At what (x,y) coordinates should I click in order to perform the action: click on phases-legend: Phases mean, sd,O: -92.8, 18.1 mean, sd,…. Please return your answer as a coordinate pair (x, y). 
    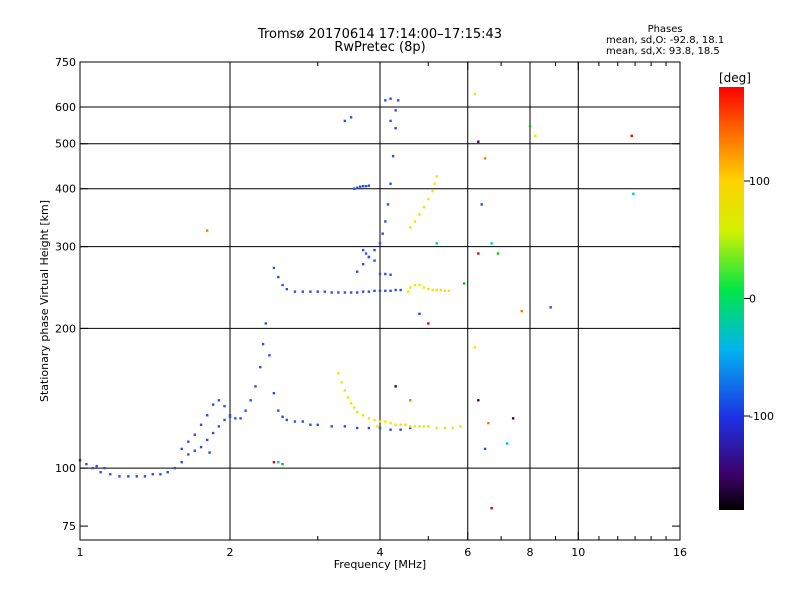
    Looking at the image, I should click on (665, 40).